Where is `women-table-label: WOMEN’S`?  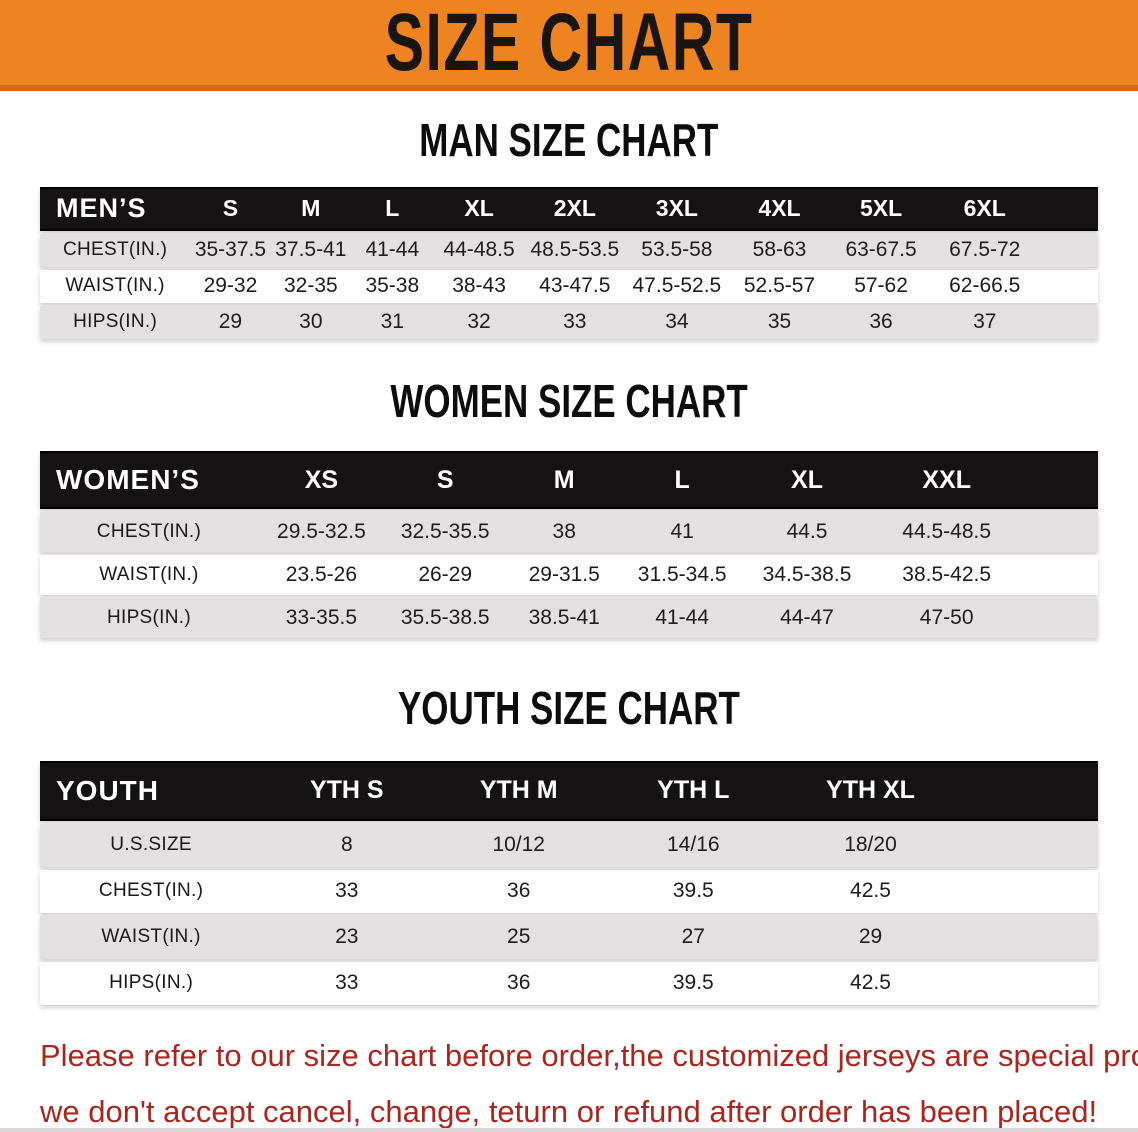 women-table-label: WOMEN’S is located at coordinates (149, 480).